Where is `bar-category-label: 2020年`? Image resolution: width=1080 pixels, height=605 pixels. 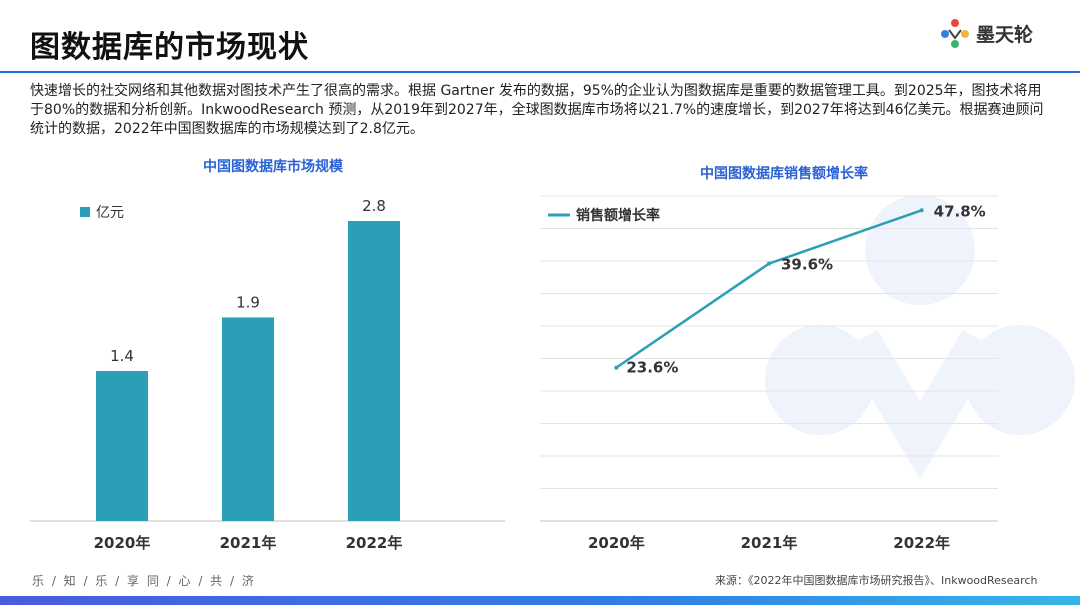
bar-category-label: 2020年 is located at coordinates (122, 543).